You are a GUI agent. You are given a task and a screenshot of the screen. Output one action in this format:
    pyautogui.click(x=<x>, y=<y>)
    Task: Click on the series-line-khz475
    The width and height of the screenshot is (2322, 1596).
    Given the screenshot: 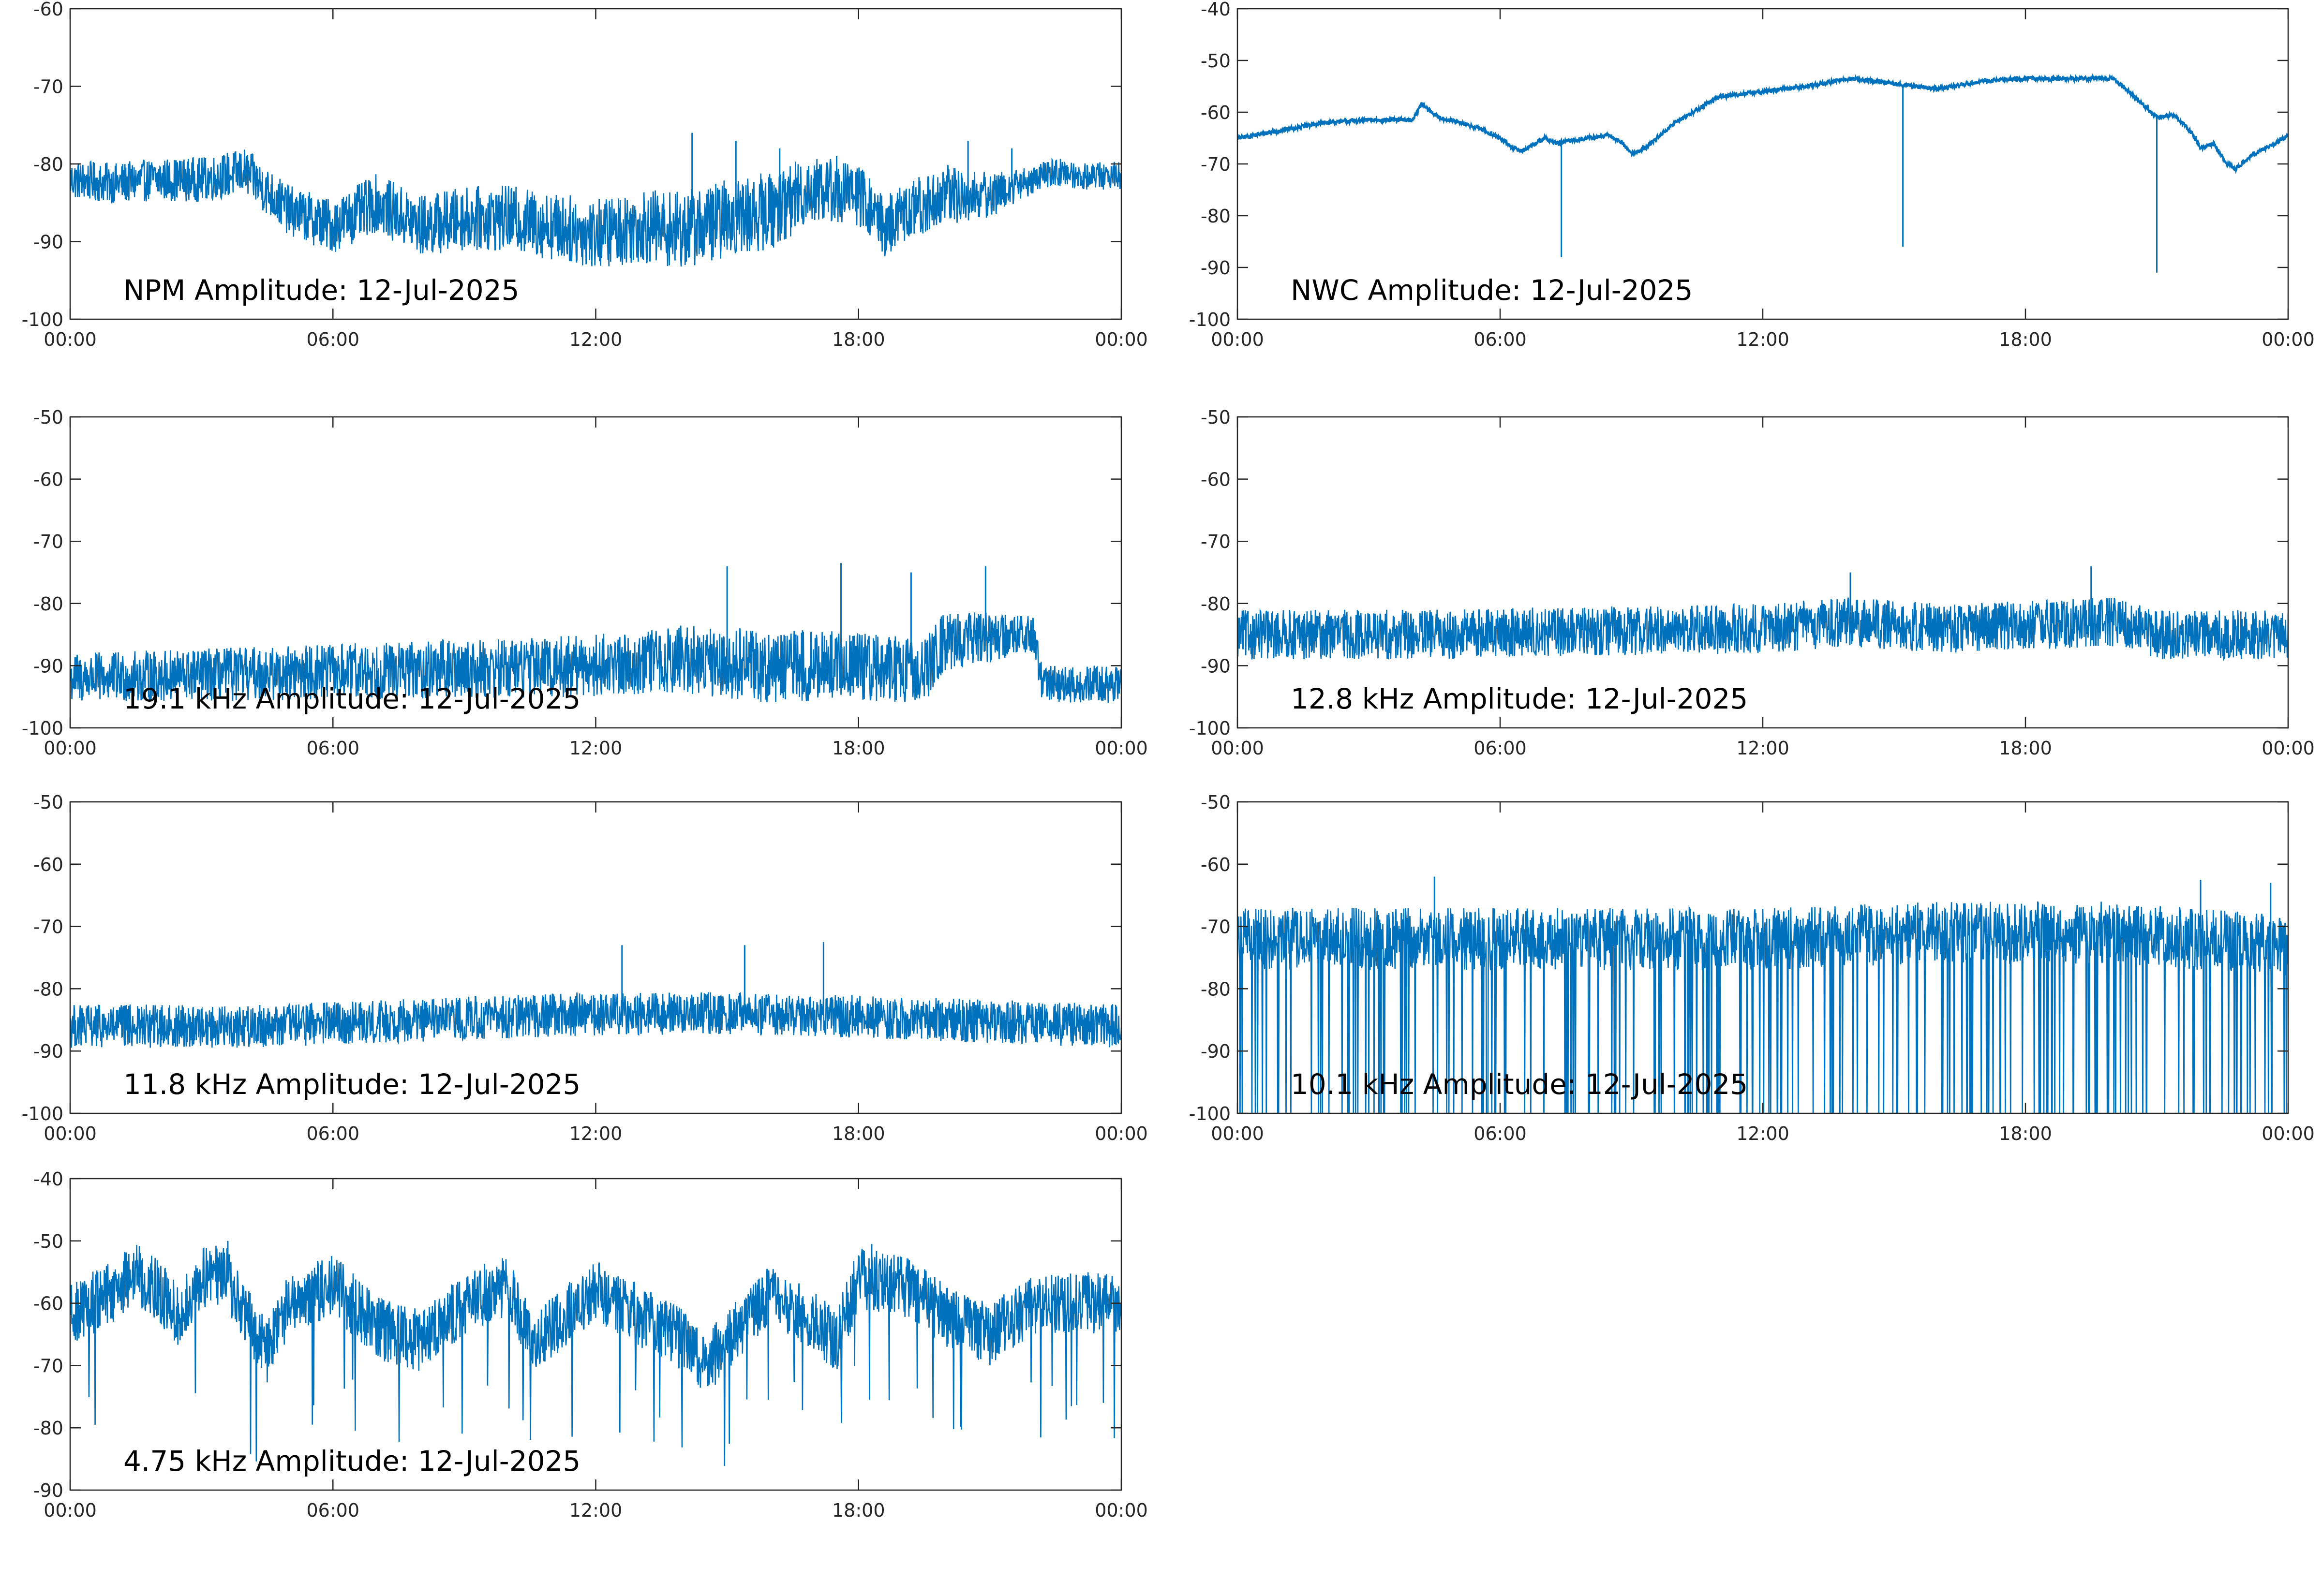 What is the action you would take?
    pyautogui.click(x=595, y=1355)
    